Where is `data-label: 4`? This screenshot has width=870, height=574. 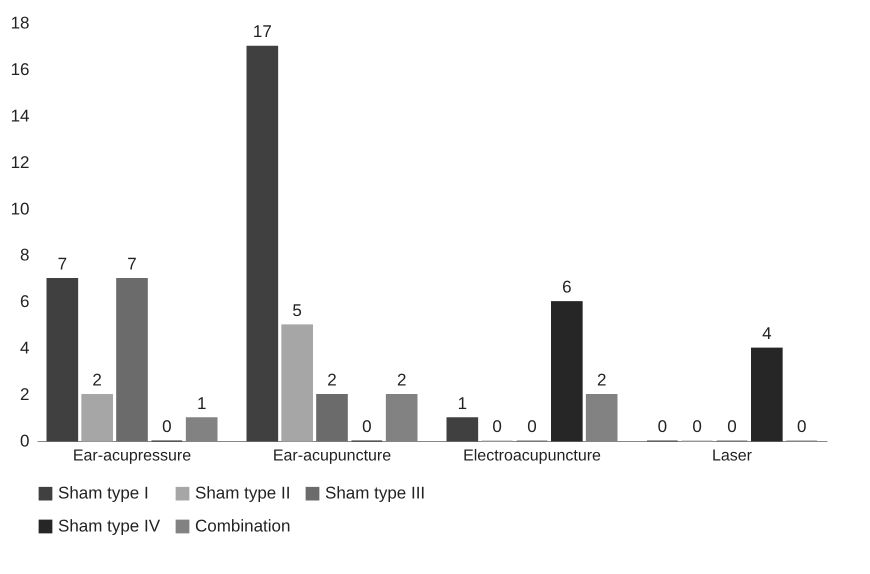
data-label: 4 is located at coordinates (767, 334).